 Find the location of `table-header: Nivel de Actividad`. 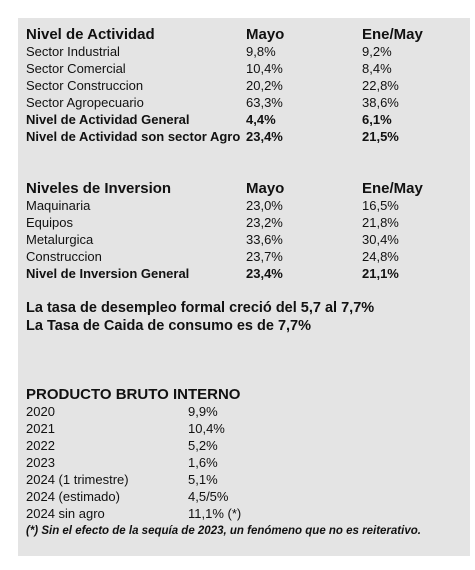

table-header: Nivel de Actividad is located at coordinates (90, 34).